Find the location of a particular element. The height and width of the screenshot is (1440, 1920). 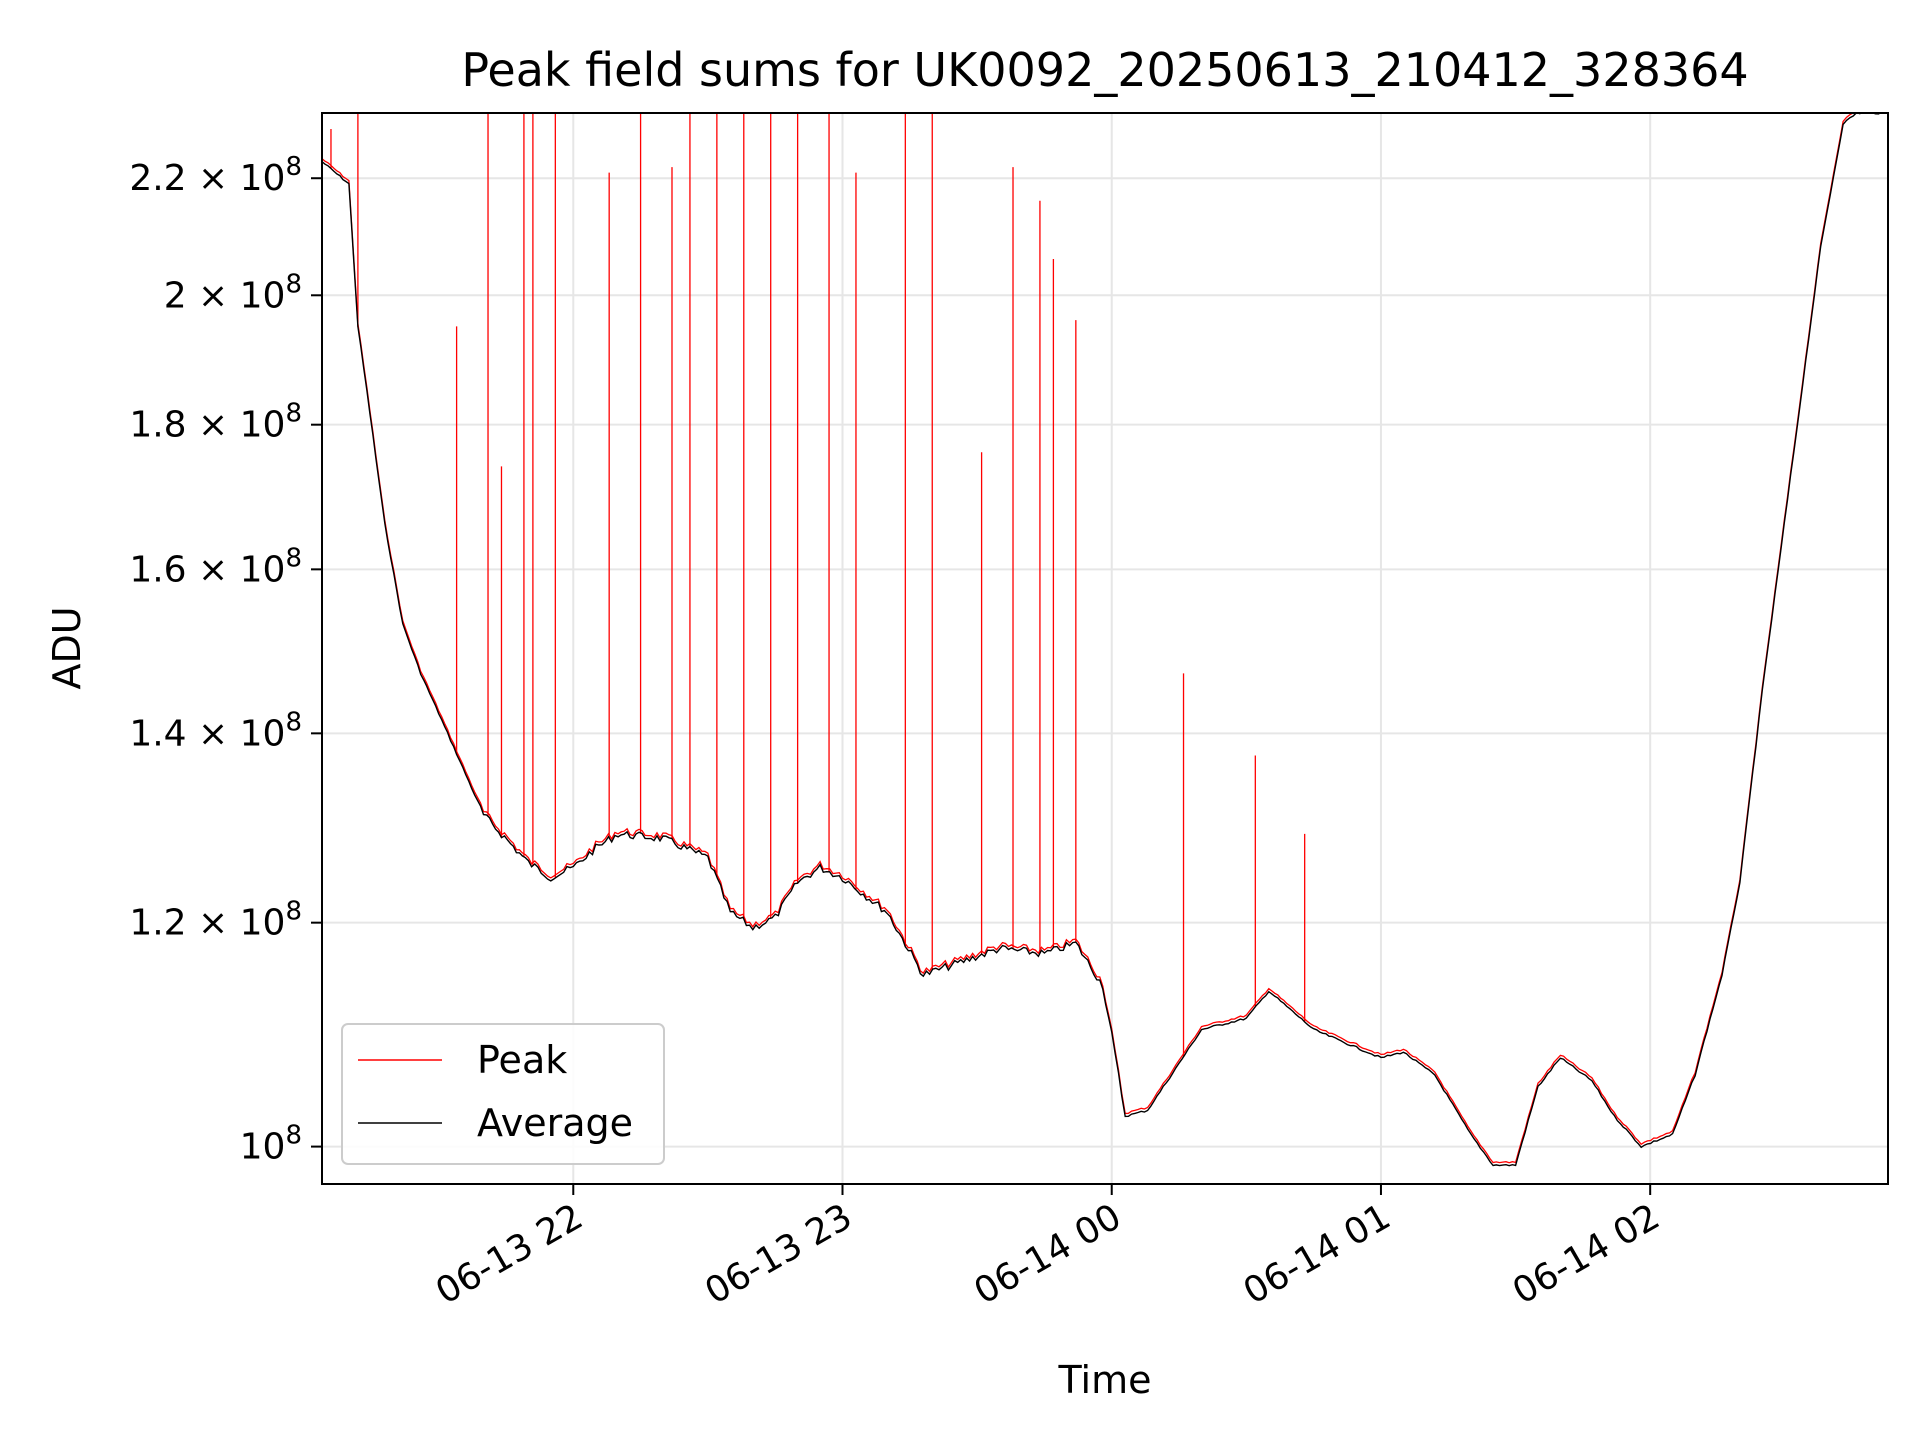

y-tick-label: 2.2 × 108 is located at coordinates (215, 175).